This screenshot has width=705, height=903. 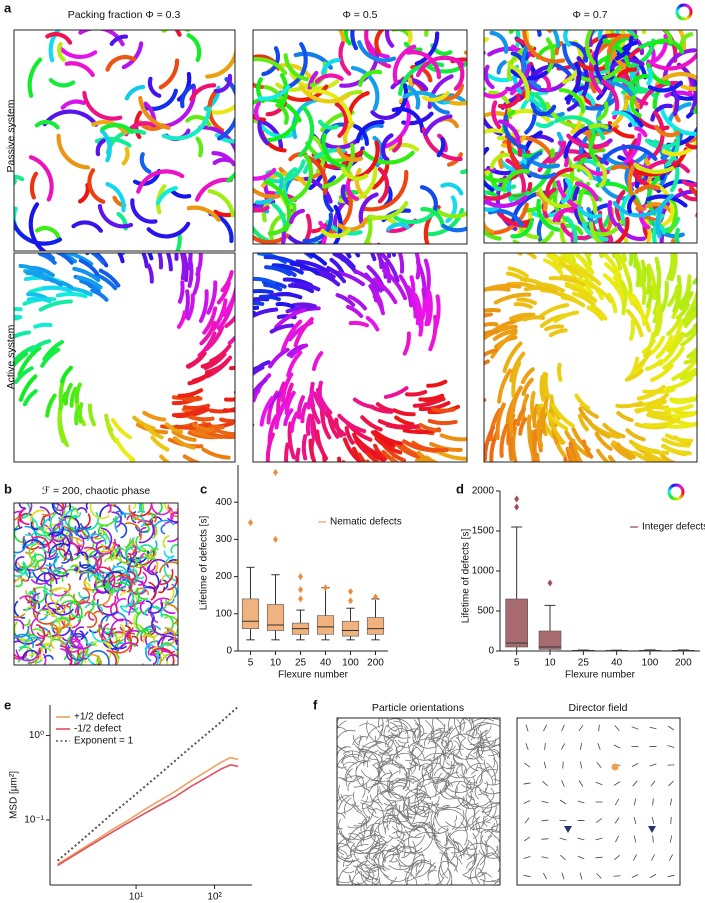 I want to click on x-tick-label: 200, so click(x=375, y=663).